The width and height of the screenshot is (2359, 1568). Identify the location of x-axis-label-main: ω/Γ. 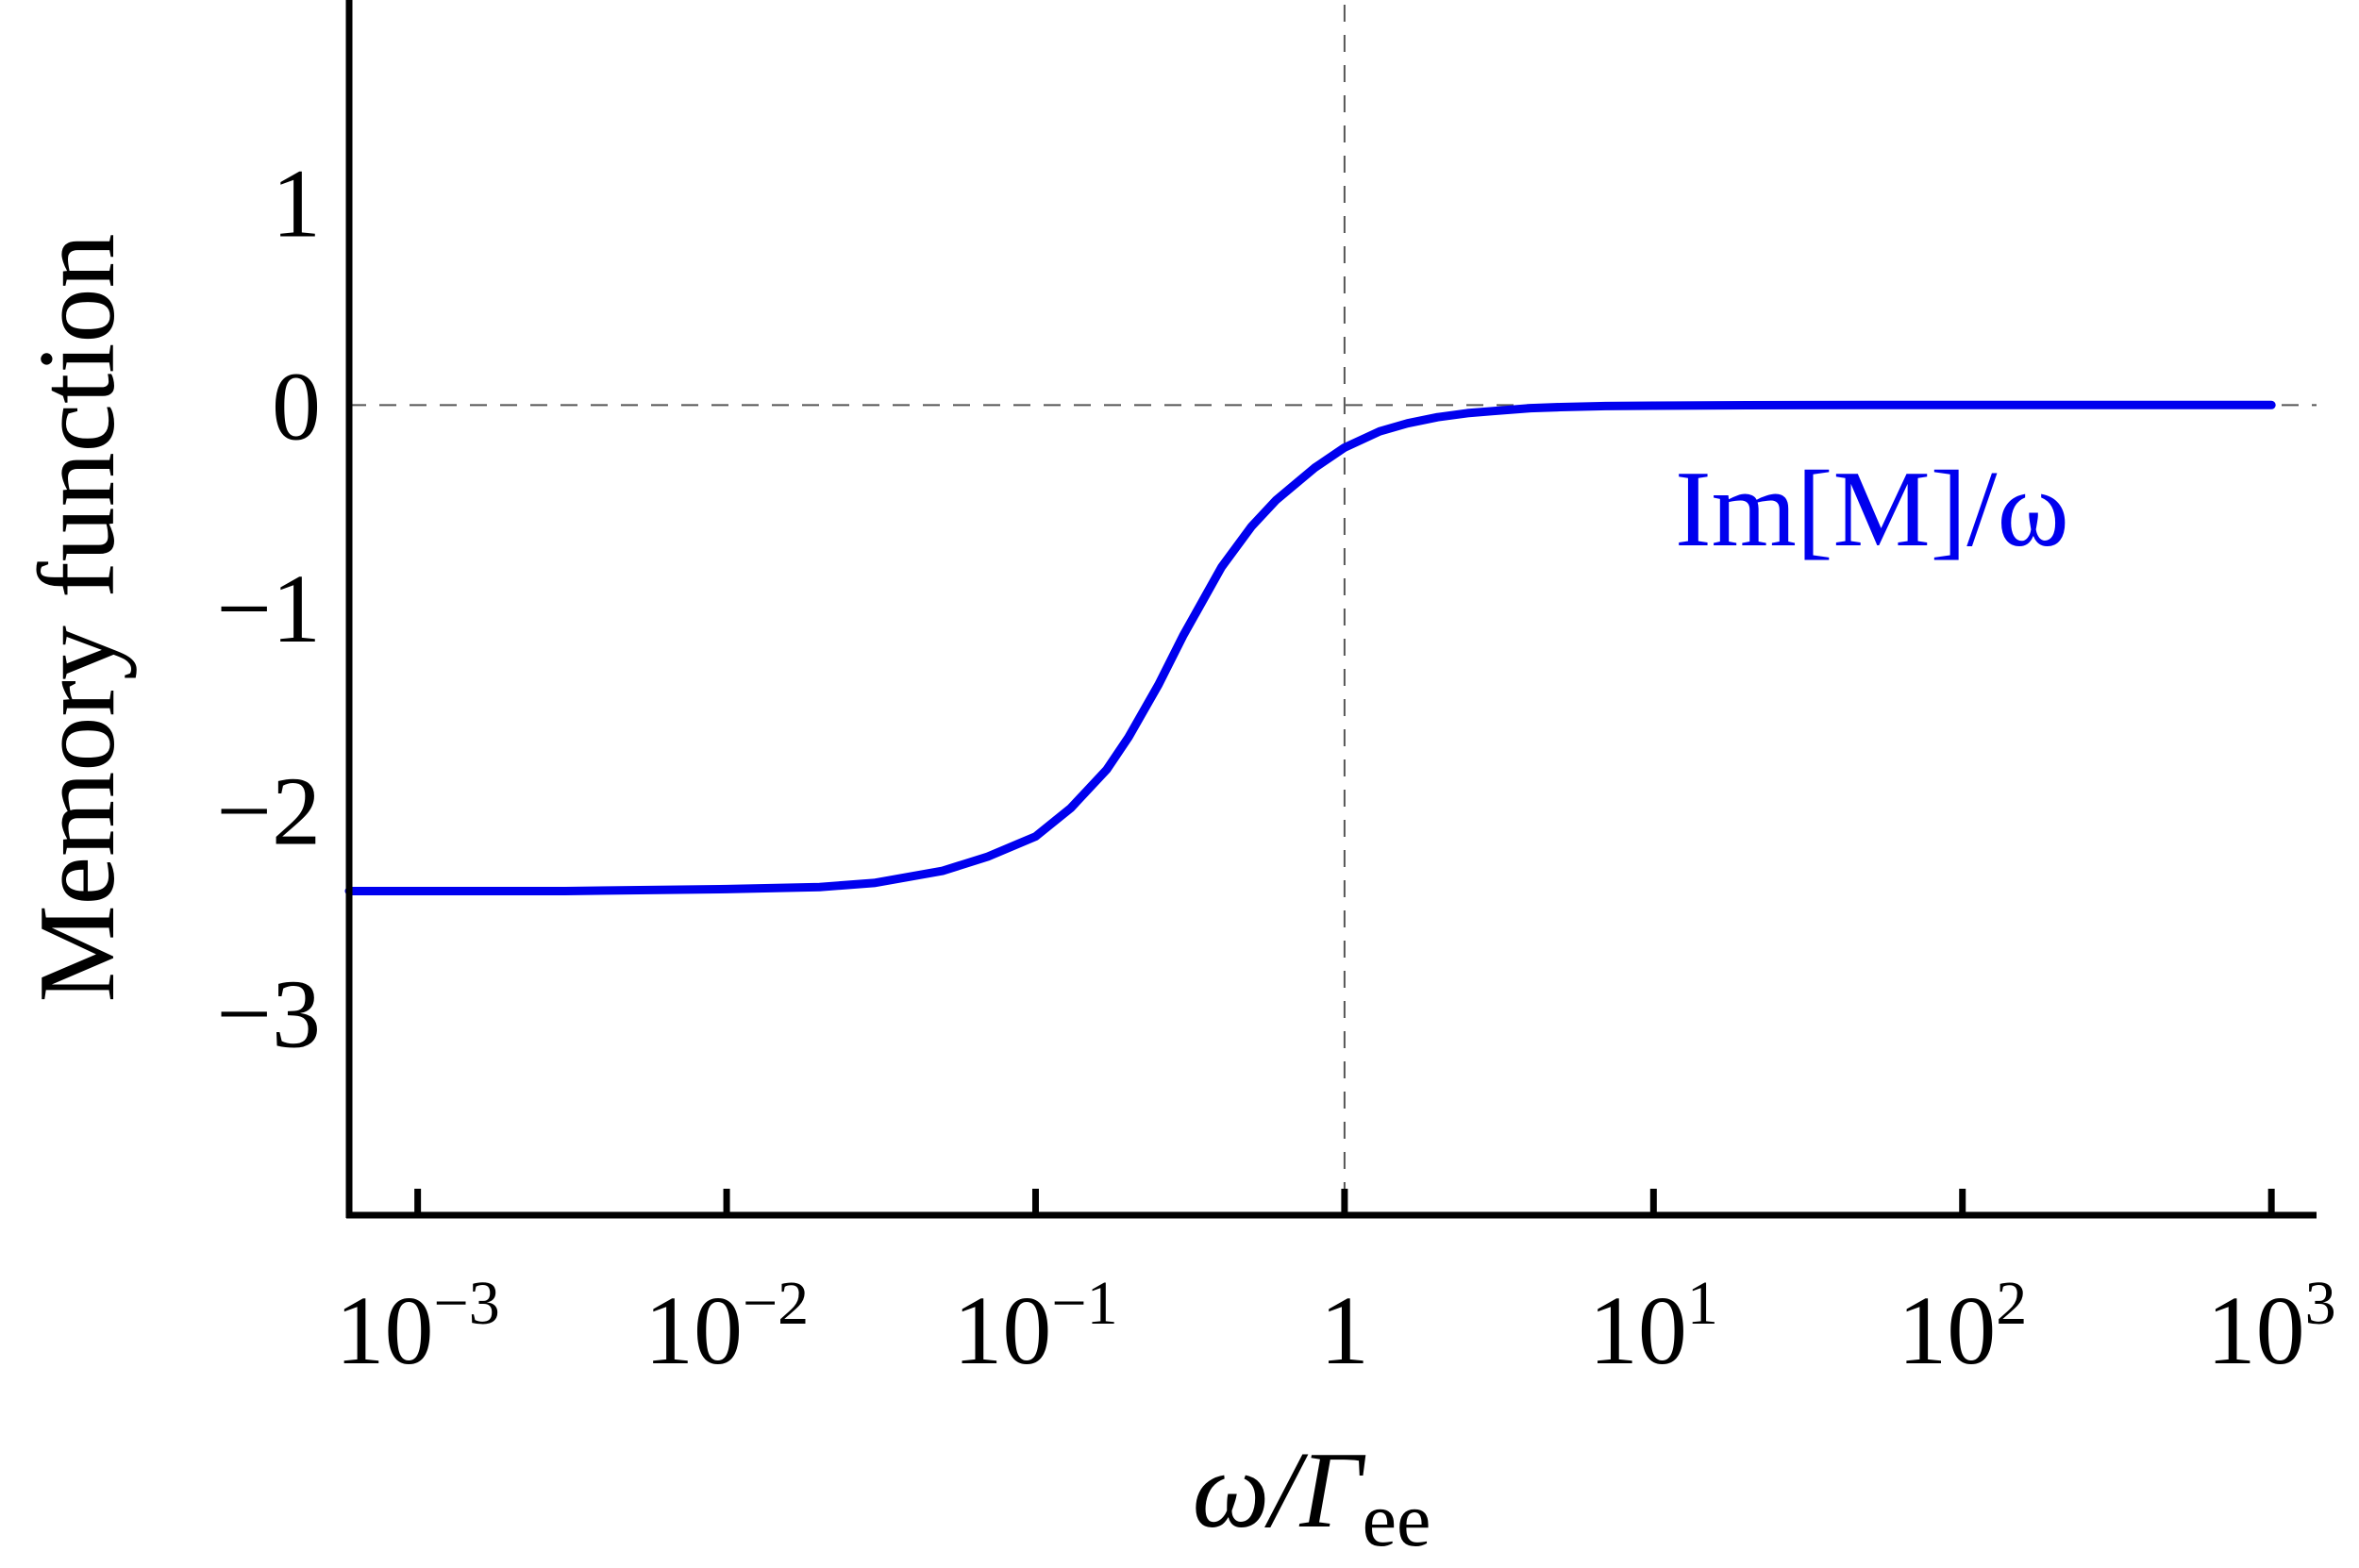
(1279, 1490).